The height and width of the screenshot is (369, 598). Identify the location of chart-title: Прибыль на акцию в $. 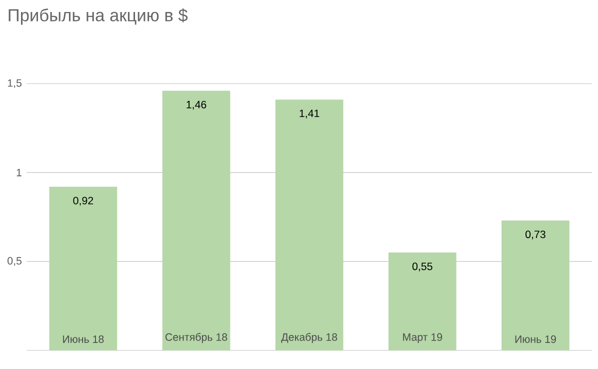
(98, 16).